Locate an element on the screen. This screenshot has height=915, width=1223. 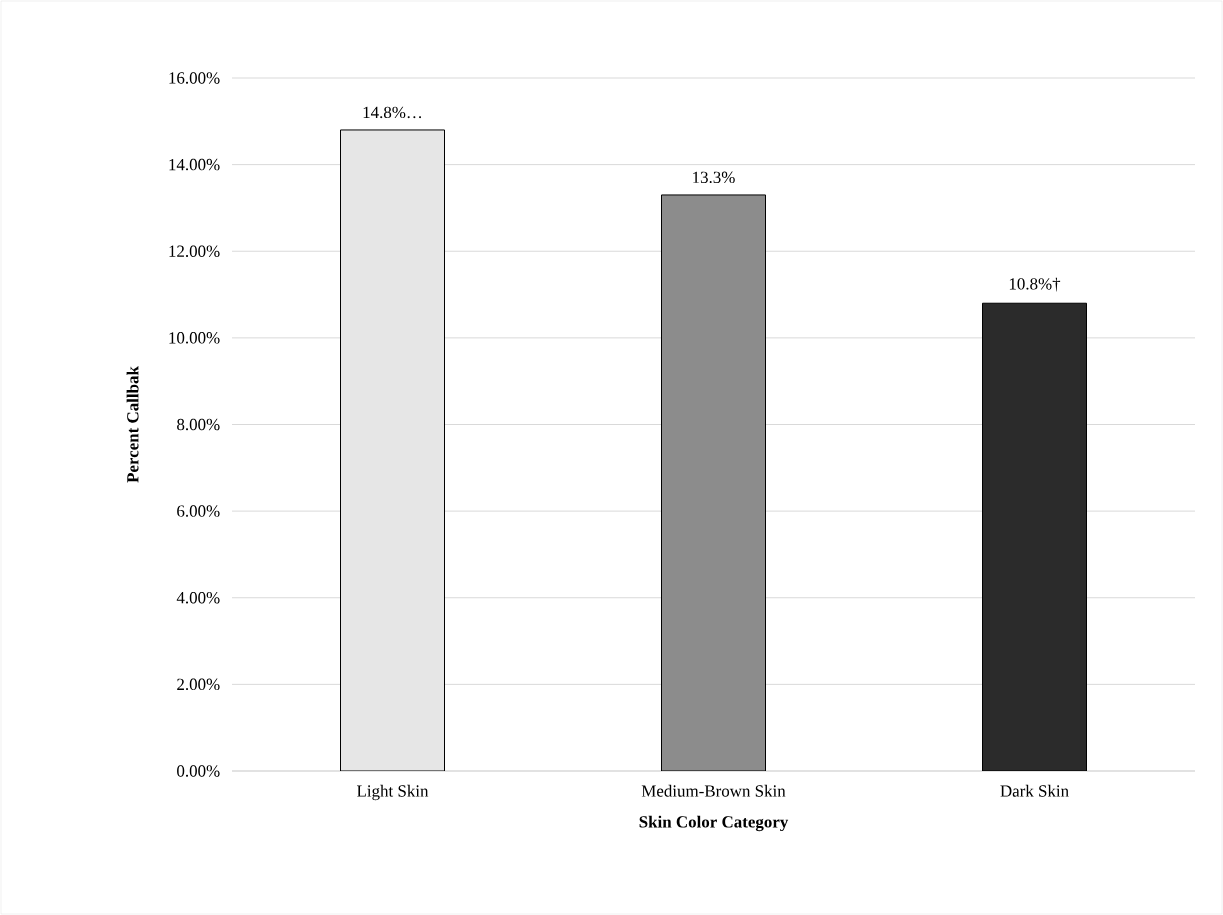
x-tick-label: Dark Skin is located at coordinates (1034, 790).